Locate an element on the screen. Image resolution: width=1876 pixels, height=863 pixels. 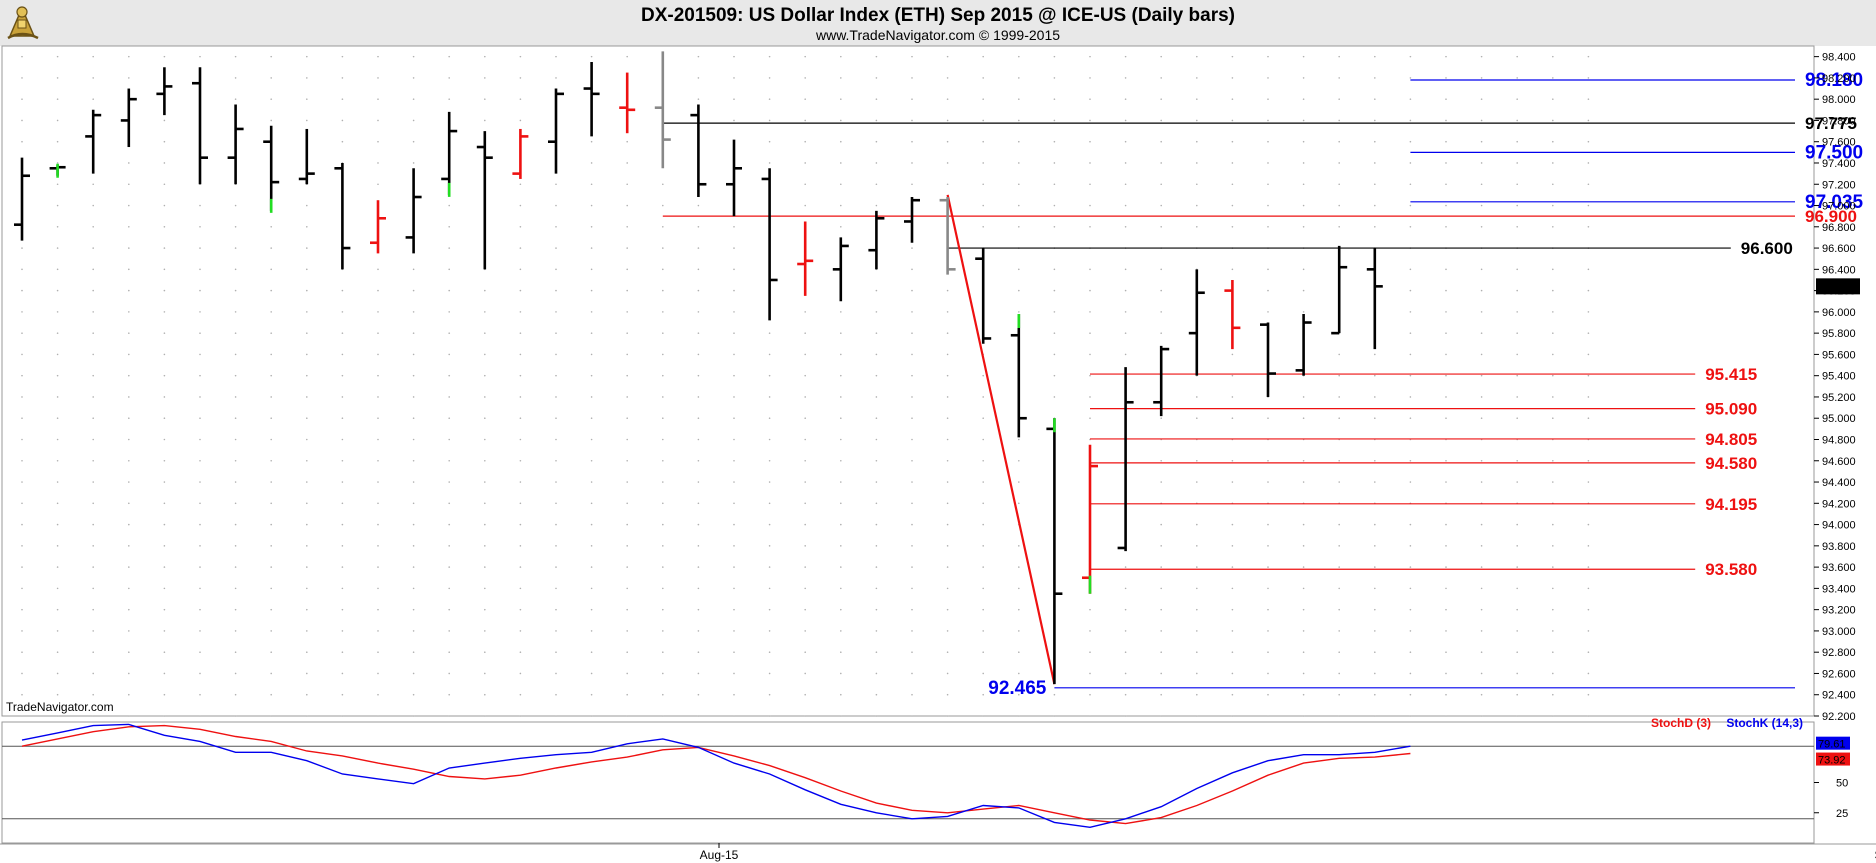
last-price-box is located at coordinates (1838, 286).